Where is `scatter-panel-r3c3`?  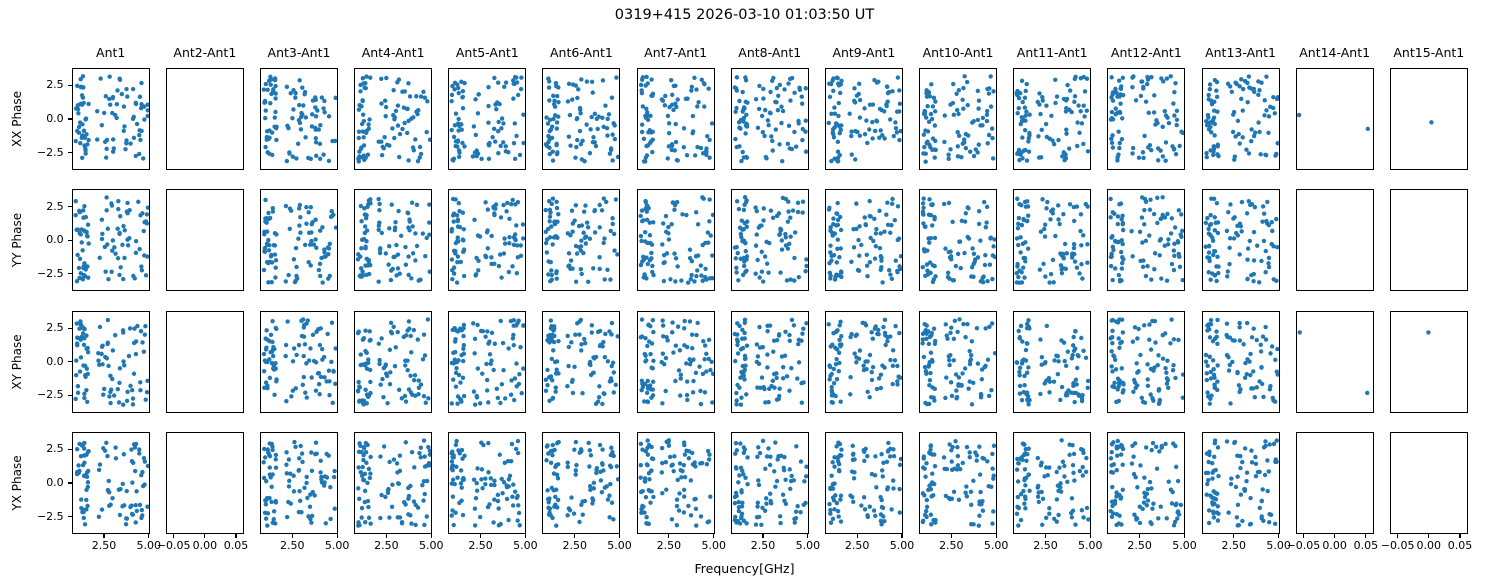
scatter-panel-r3c3 is located at coordinates (393, 483).